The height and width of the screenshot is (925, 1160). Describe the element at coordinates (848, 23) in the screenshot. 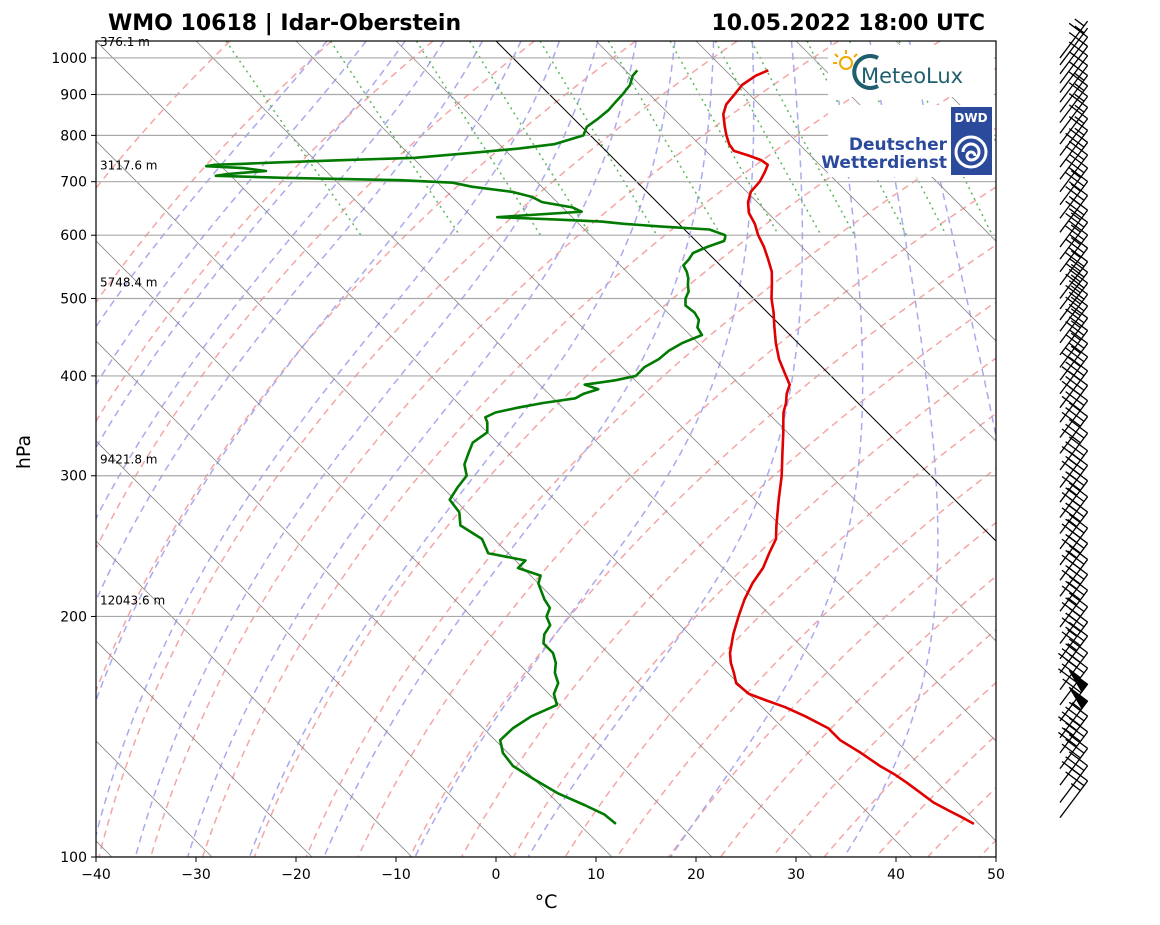

I see `datetime-title: 10.05.2022 18:00 UTC` at that location.